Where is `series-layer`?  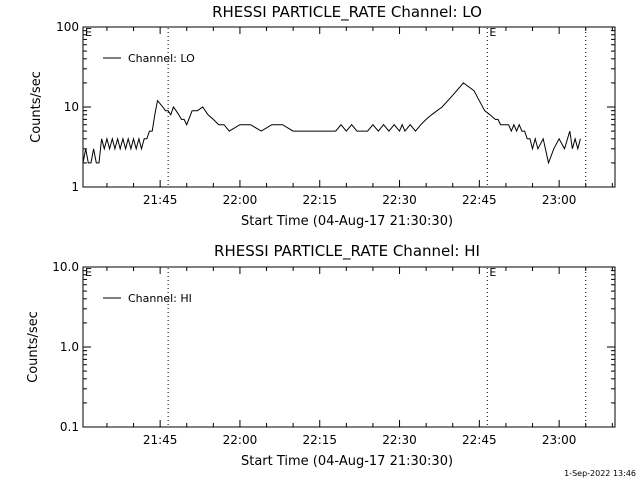 series-layer is located at coordinates (331, 123).